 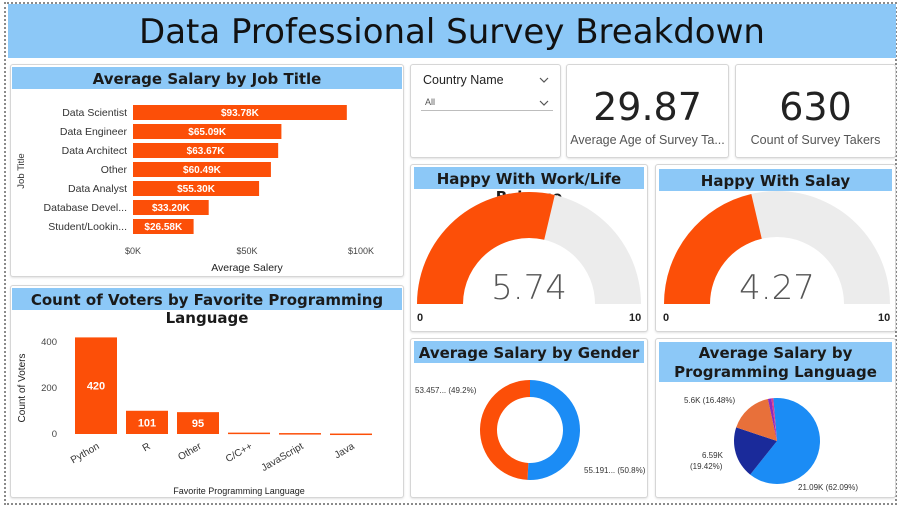 I want to click on job-salary-label: $93.78K, so click(x=240, y=113).